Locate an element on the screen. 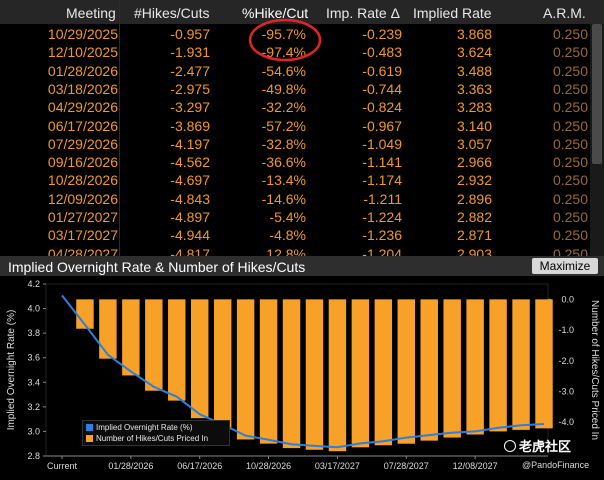  table-row: 04/29/2026 -3.297 -32.2% -0.824 3.283 0.250 is located at coordinates (302, 107).